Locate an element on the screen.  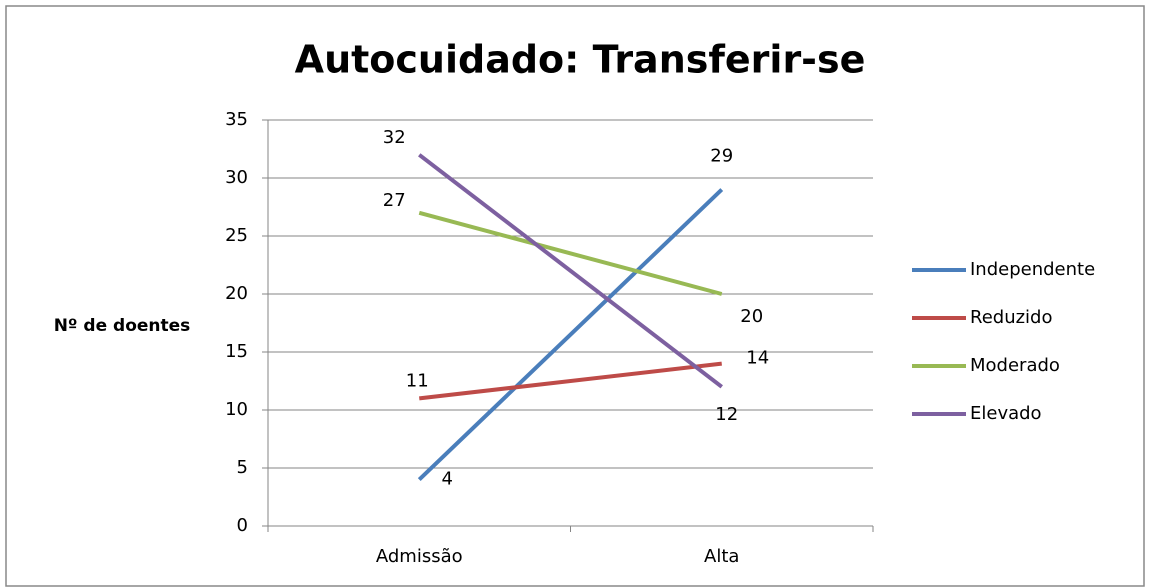
y-tick-label: 5 is located at coordinates (242, 467).